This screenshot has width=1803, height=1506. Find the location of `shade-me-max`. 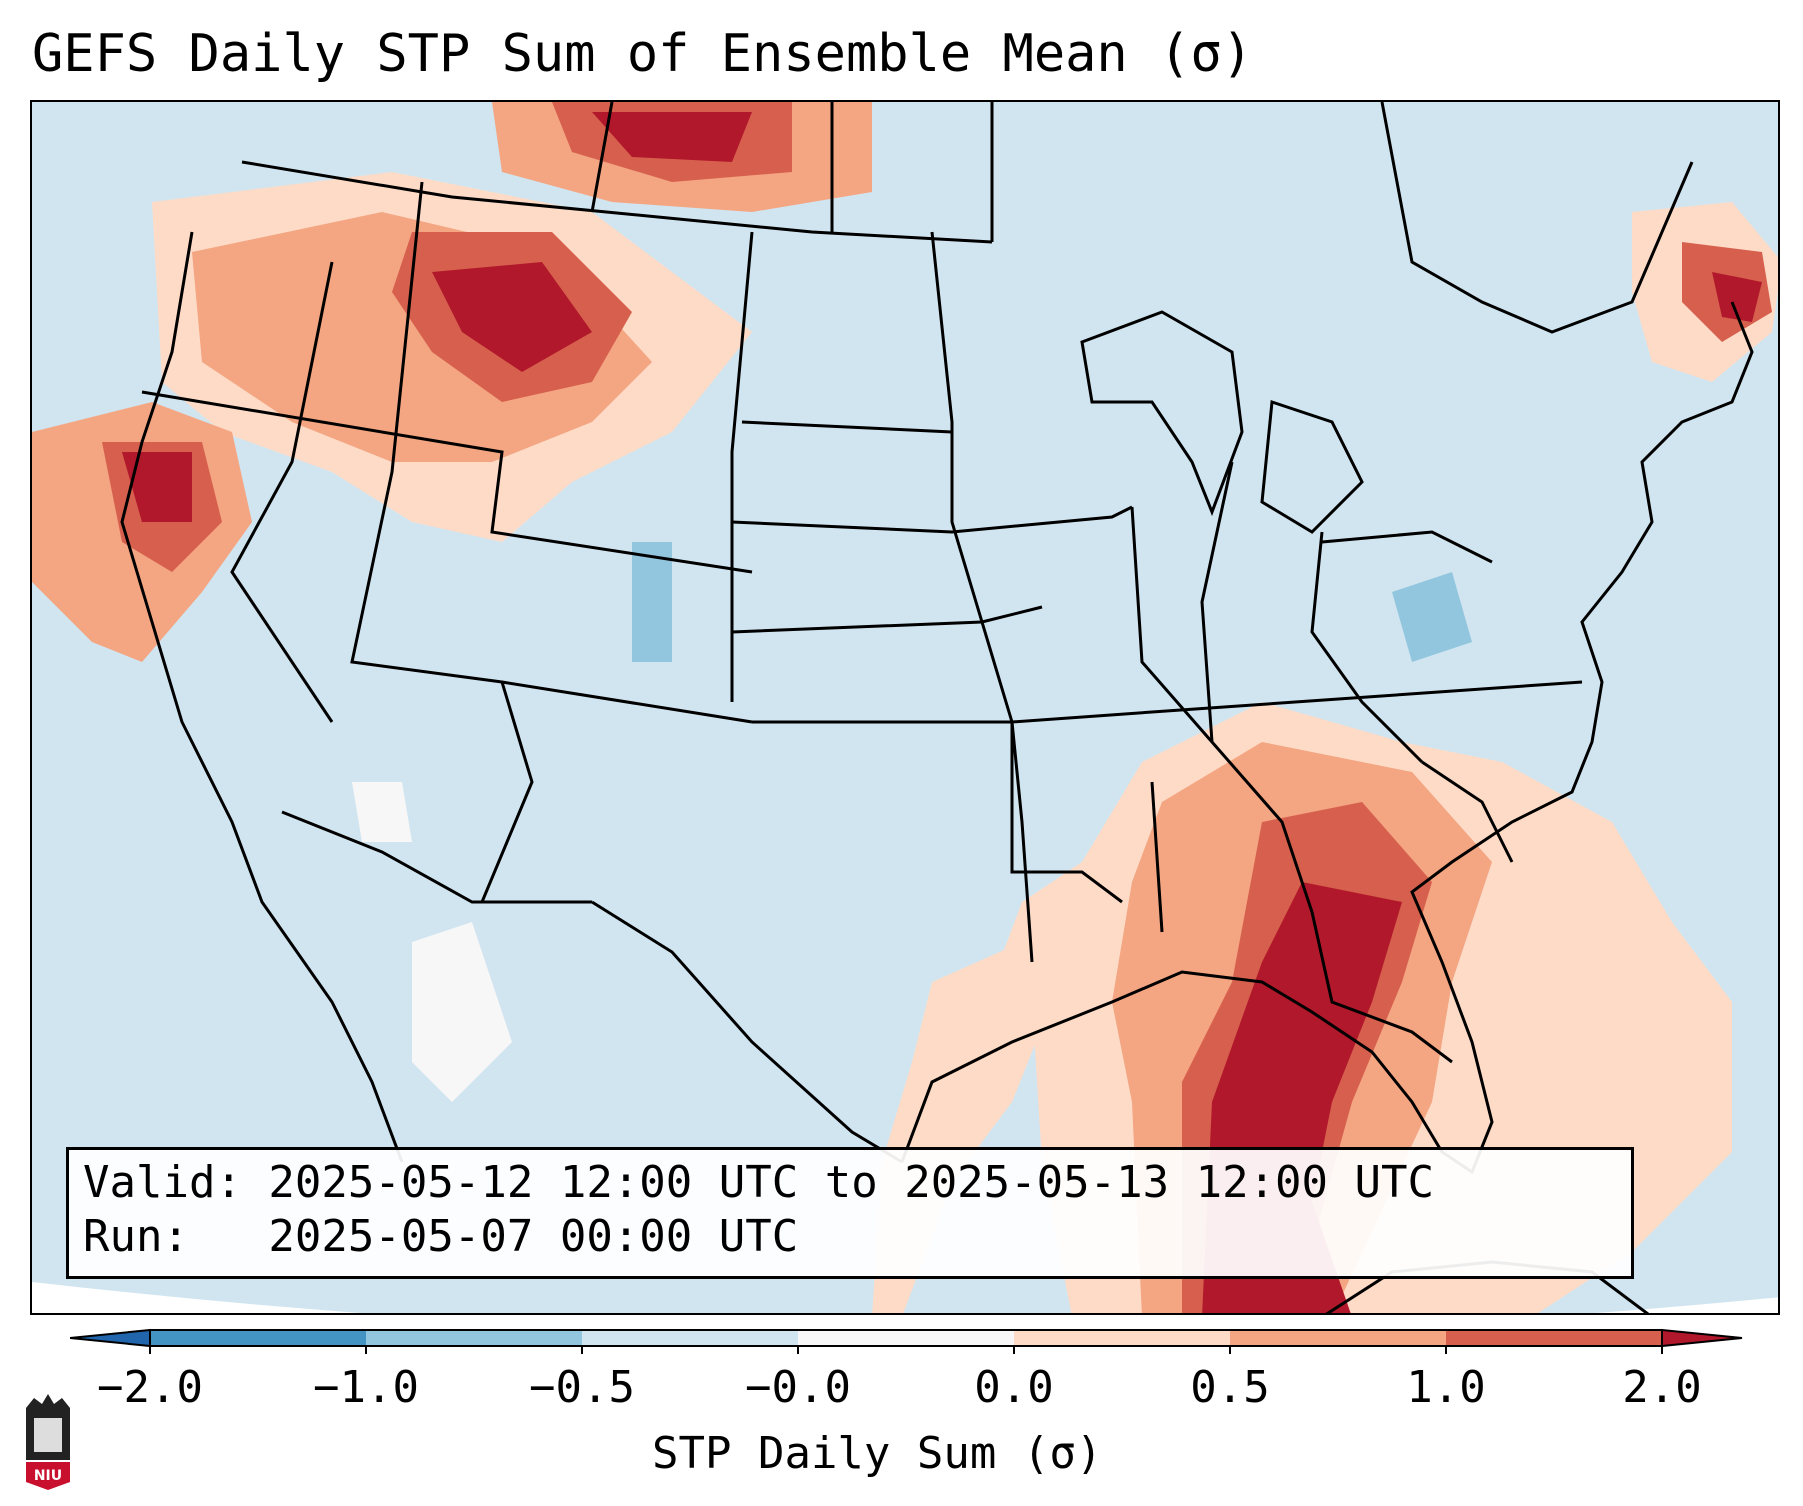

shade-me-max is located at coordinates (1737, 297).